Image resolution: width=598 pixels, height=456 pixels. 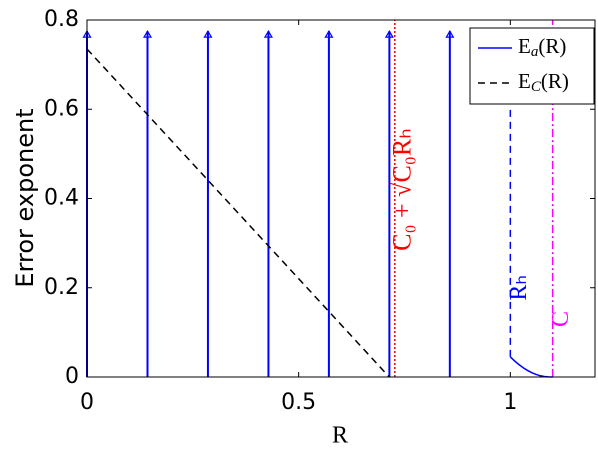 I want to click on reference-label: Rₕ, so click(x=519, y=288).